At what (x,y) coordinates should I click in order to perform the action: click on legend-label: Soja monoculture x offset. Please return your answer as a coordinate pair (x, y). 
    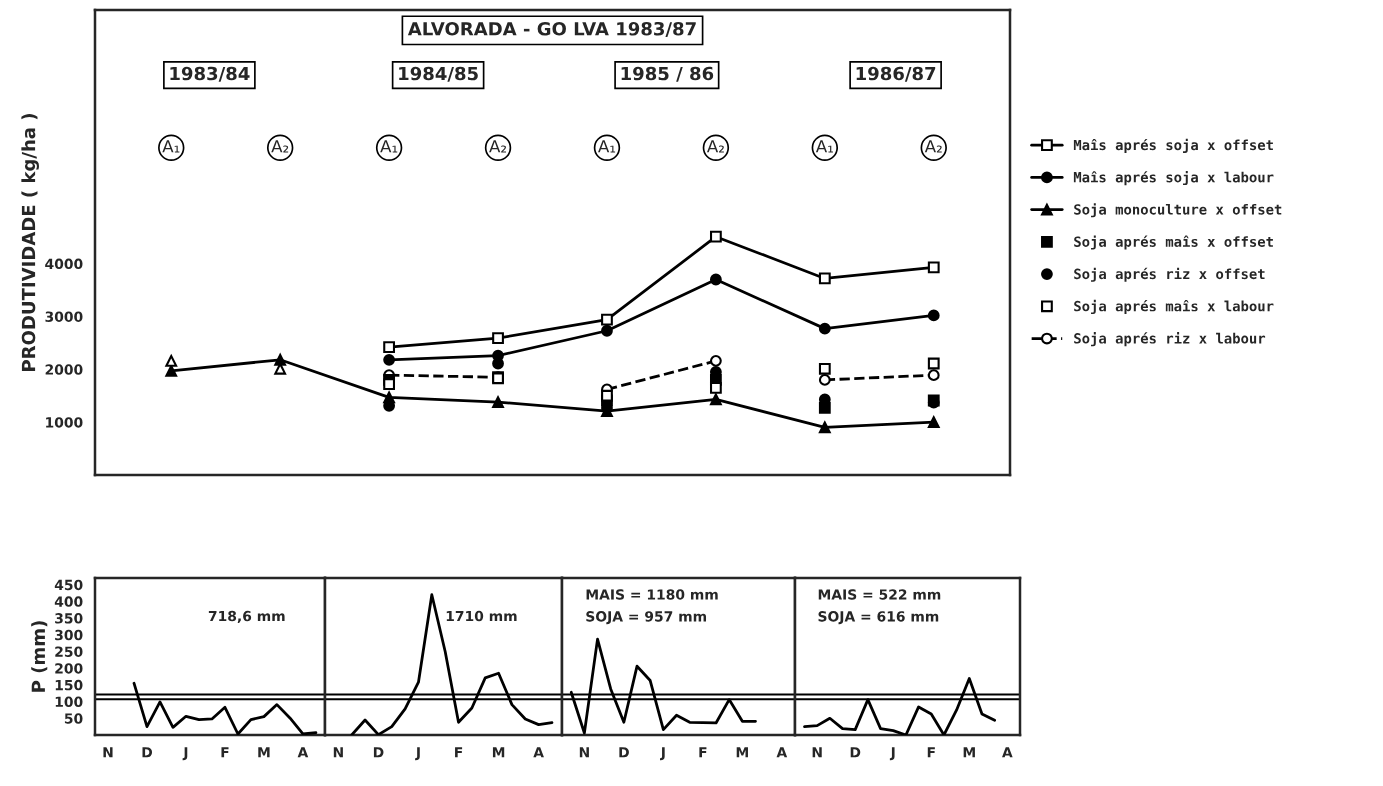
    Looking at the image, I should click on (1178, 210).